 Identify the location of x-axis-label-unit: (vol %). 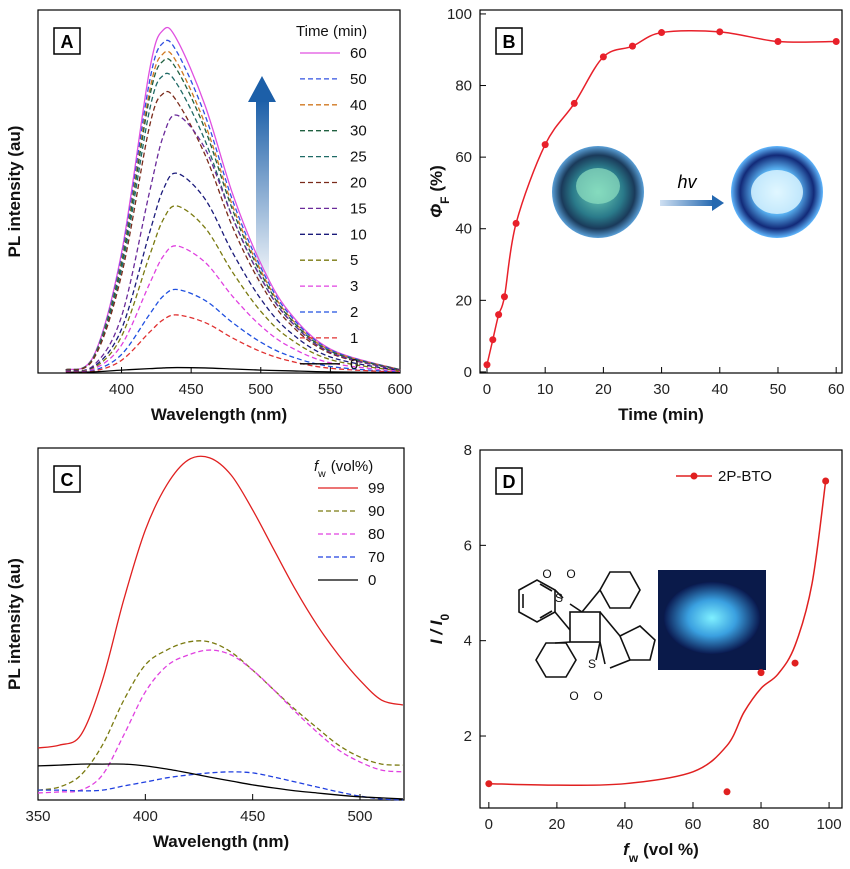
(671, 849).